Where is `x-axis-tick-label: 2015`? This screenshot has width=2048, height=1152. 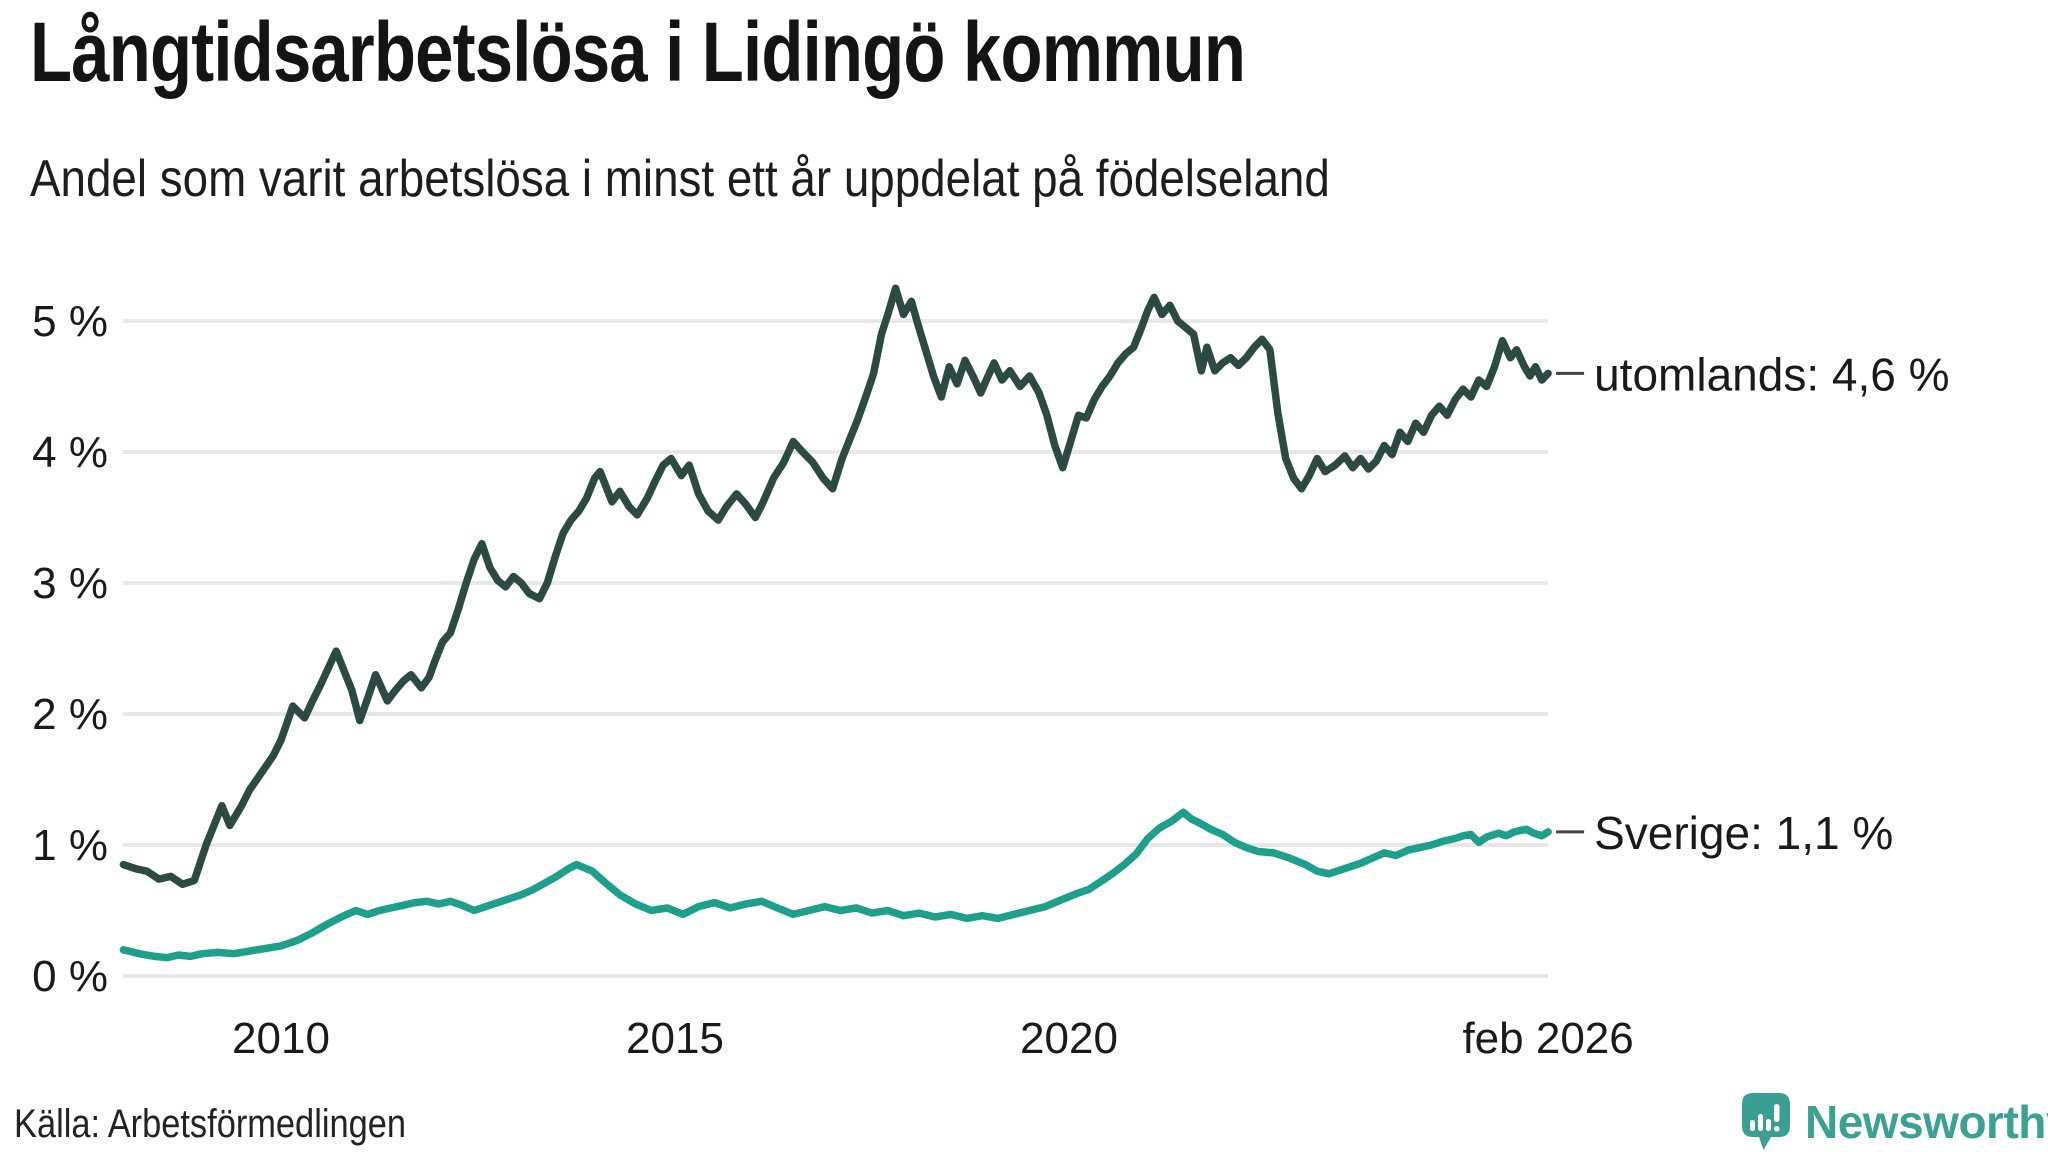
x-axis-tick-label: 2015 is located at coordinates (675, 1038).